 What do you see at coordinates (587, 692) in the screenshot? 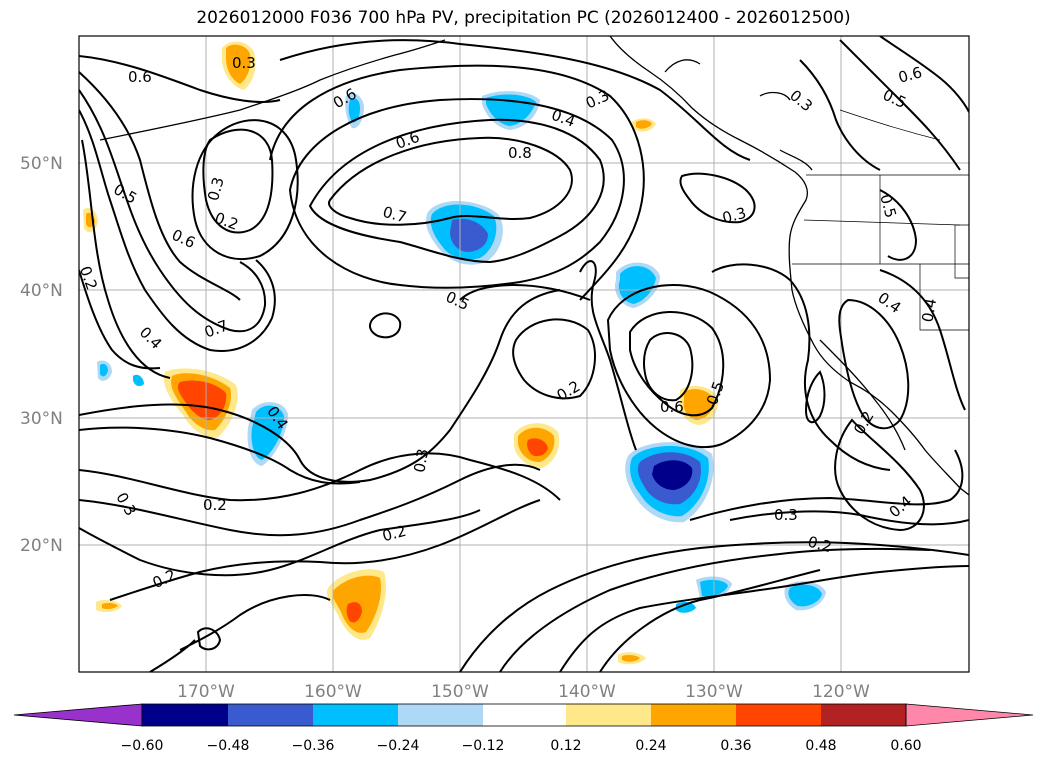
I see `lon-label: 140°W` at bounding box center [587, 692].